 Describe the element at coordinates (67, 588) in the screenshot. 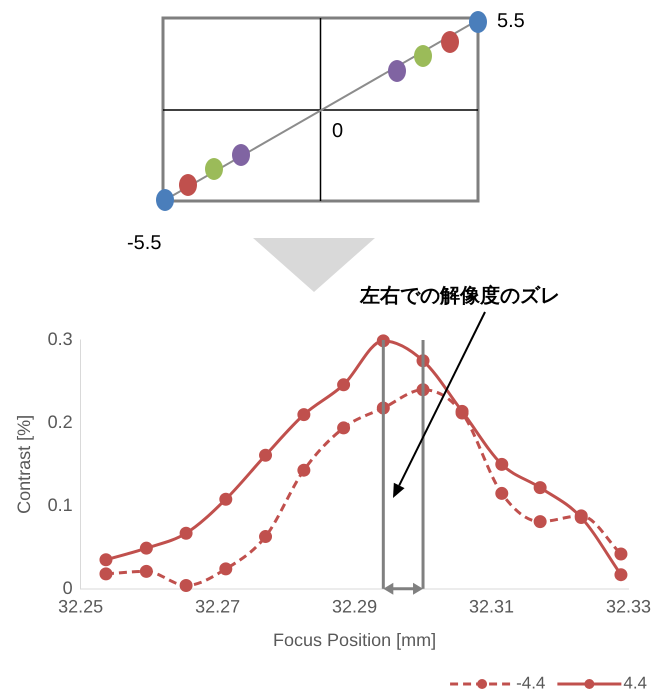

I see `y-tick-label: 0` at that location.